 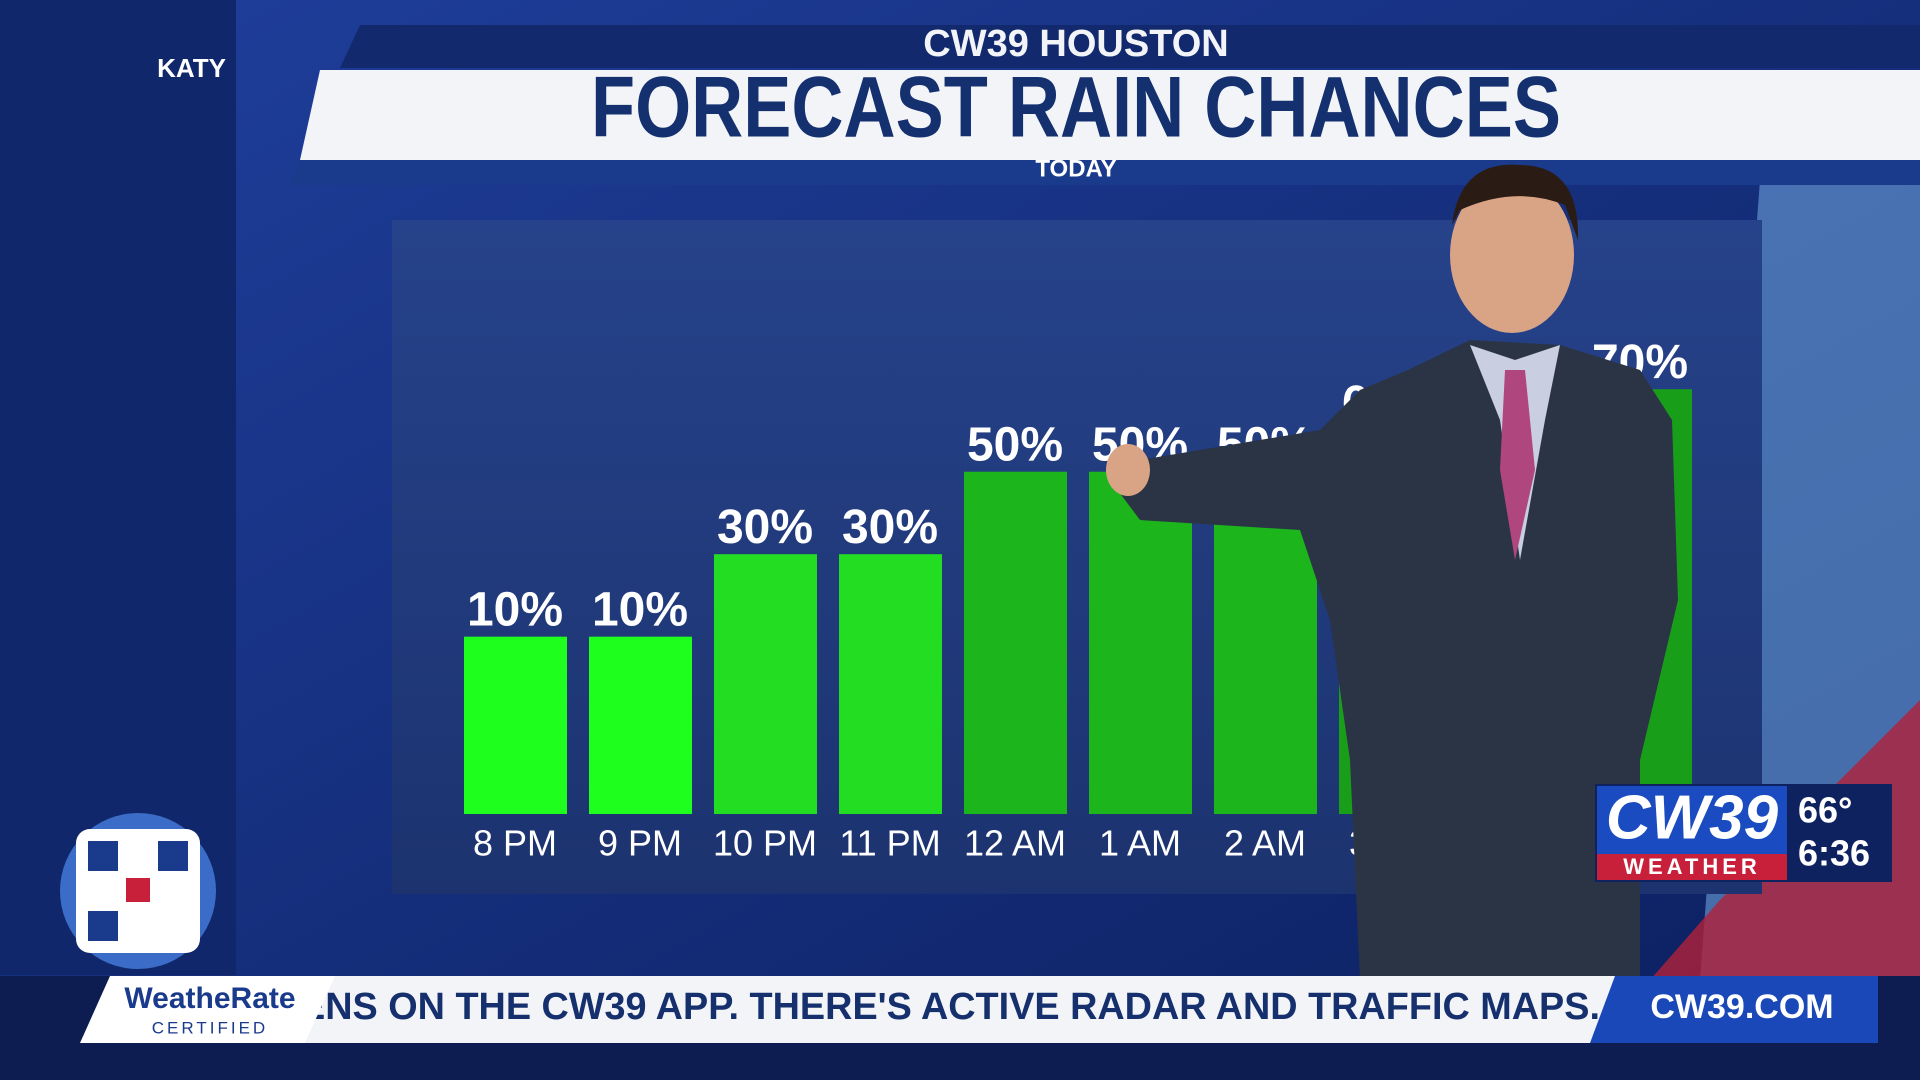 I want to click on ticker-site-box, so click(x=1734, y=1009).